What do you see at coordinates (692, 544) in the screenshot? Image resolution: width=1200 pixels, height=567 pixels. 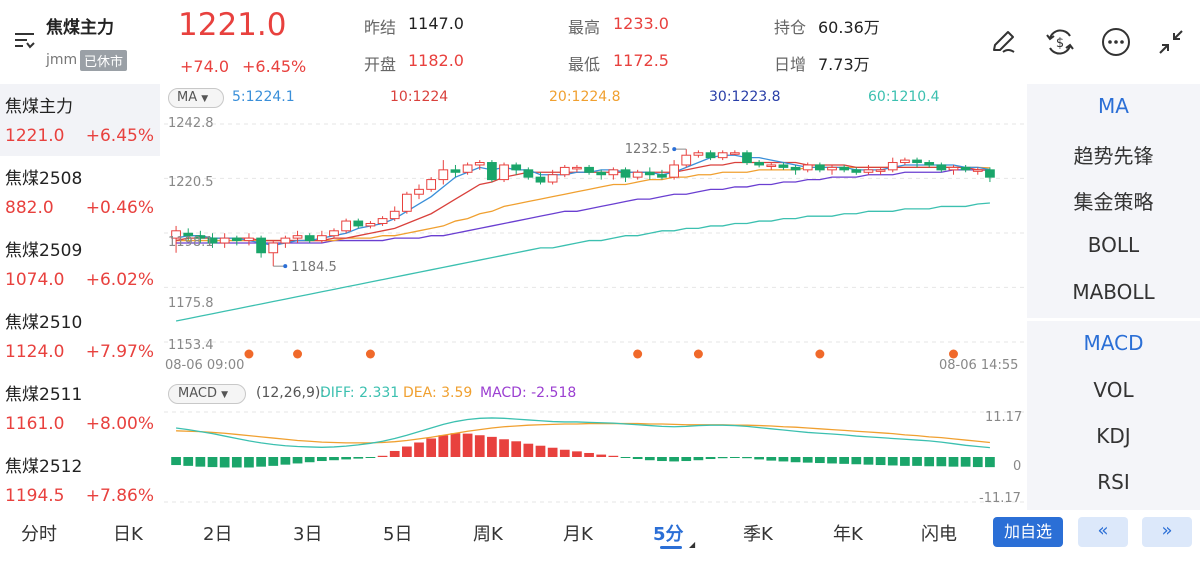 I see `caret-icon: ◢` at bounding box center [692, 544].